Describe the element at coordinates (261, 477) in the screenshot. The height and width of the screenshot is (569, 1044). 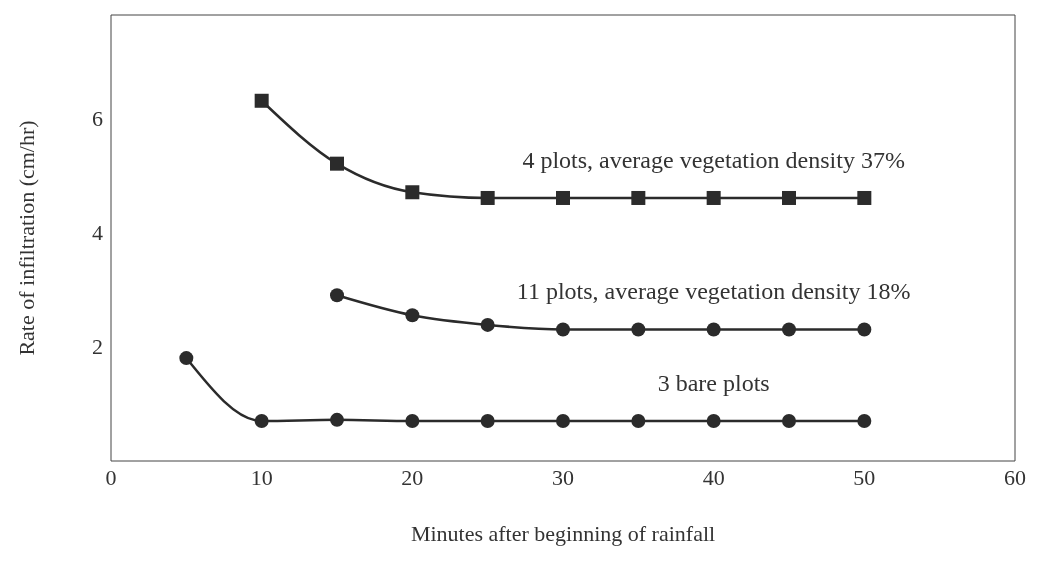
I see `x-tick-label: 10` at that location.